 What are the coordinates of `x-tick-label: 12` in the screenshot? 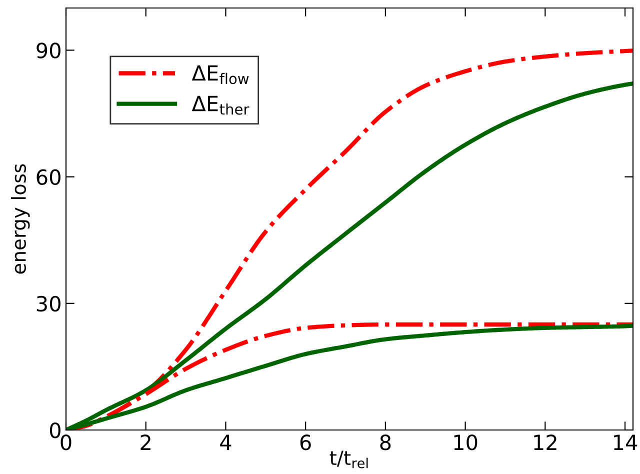 It's located at (545, 442).